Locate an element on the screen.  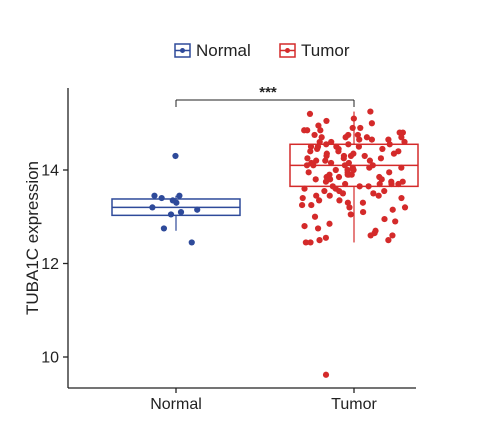
x-tick-label-normal: Normal is located at coordinates (176, 404).